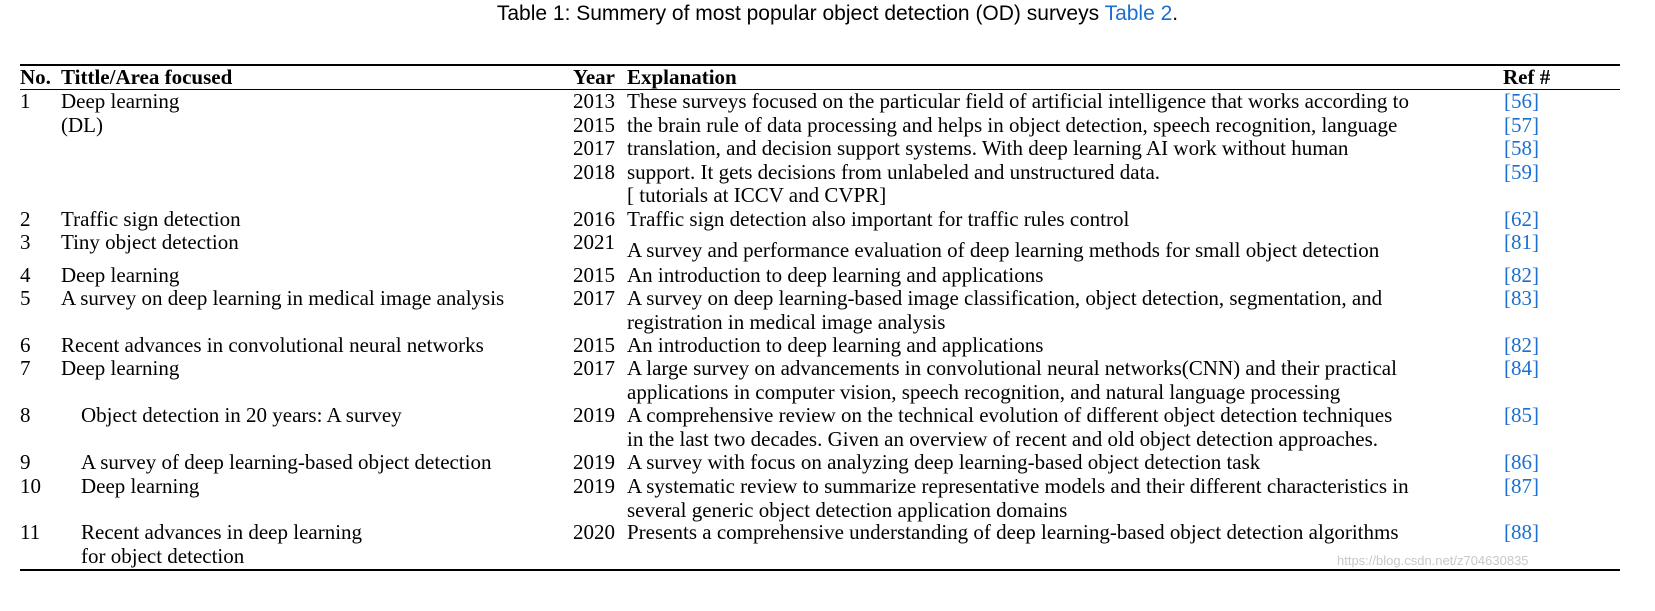 The height and width of the screenshot is (611, 1655). Describe the element at coordinates (1521, 298) in the screenshot. I see `row-ref-links: [83]` at that location.